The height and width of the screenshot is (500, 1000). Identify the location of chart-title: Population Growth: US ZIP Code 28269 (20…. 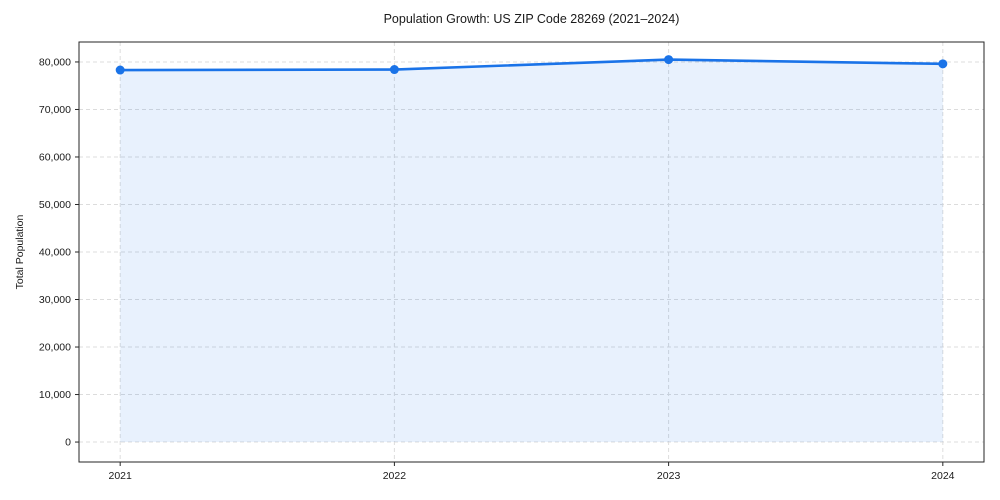
(531, 19).